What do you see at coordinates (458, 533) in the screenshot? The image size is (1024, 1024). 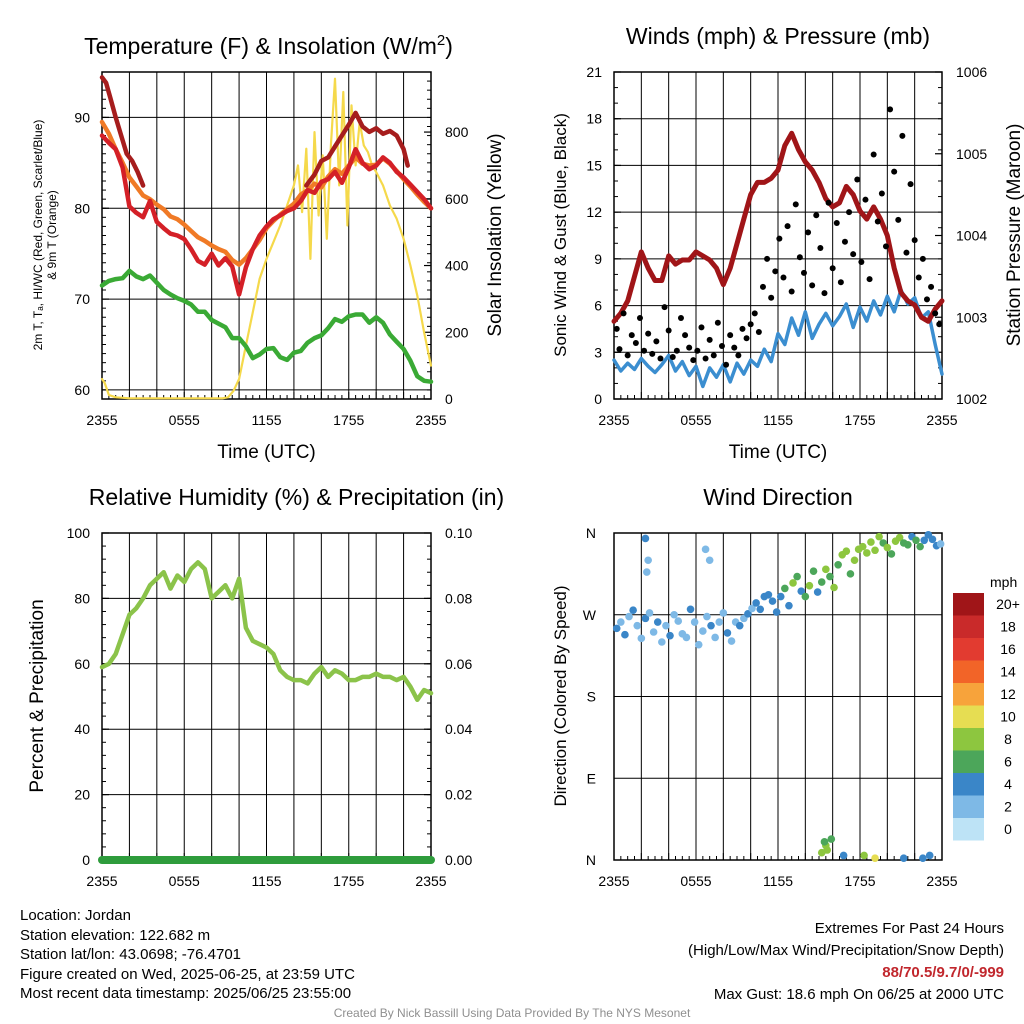 I see `humidity-ytick-right-label: 0.10` at bounding box center [458, 533].